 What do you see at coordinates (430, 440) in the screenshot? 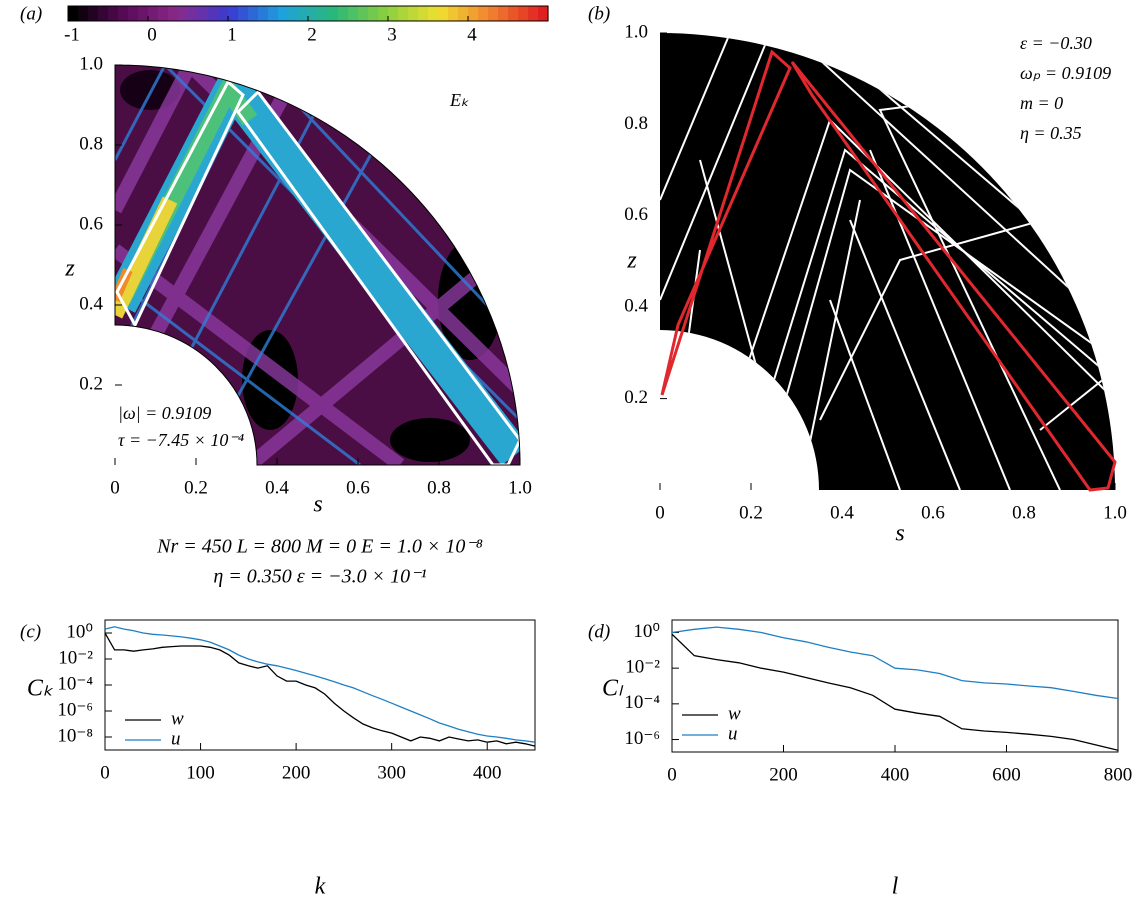
I see `blob` at bounding box center [430, 440].